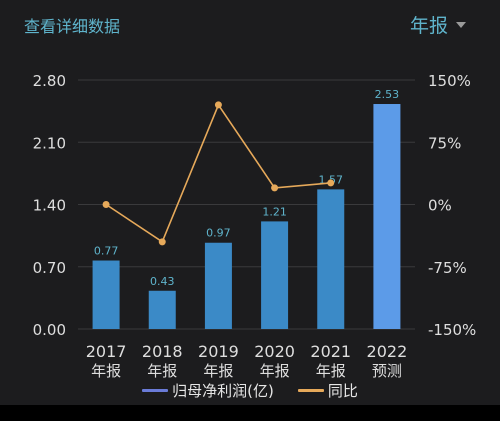  I want to click on bar-value-label: 2.53, so click(387, 94).